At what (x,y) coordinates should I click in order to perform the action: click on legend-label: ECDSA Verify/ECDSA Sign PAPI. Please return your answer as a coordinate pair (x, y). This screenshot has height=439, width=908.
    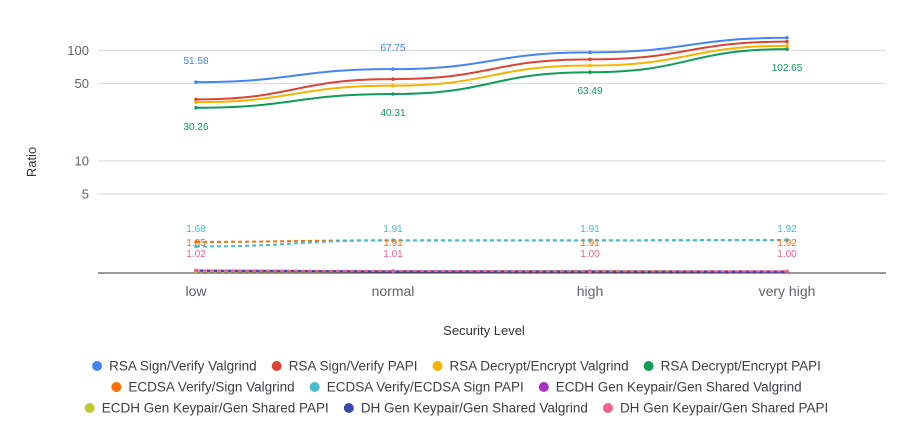
    Looking at the image, I should click on (425, 387).